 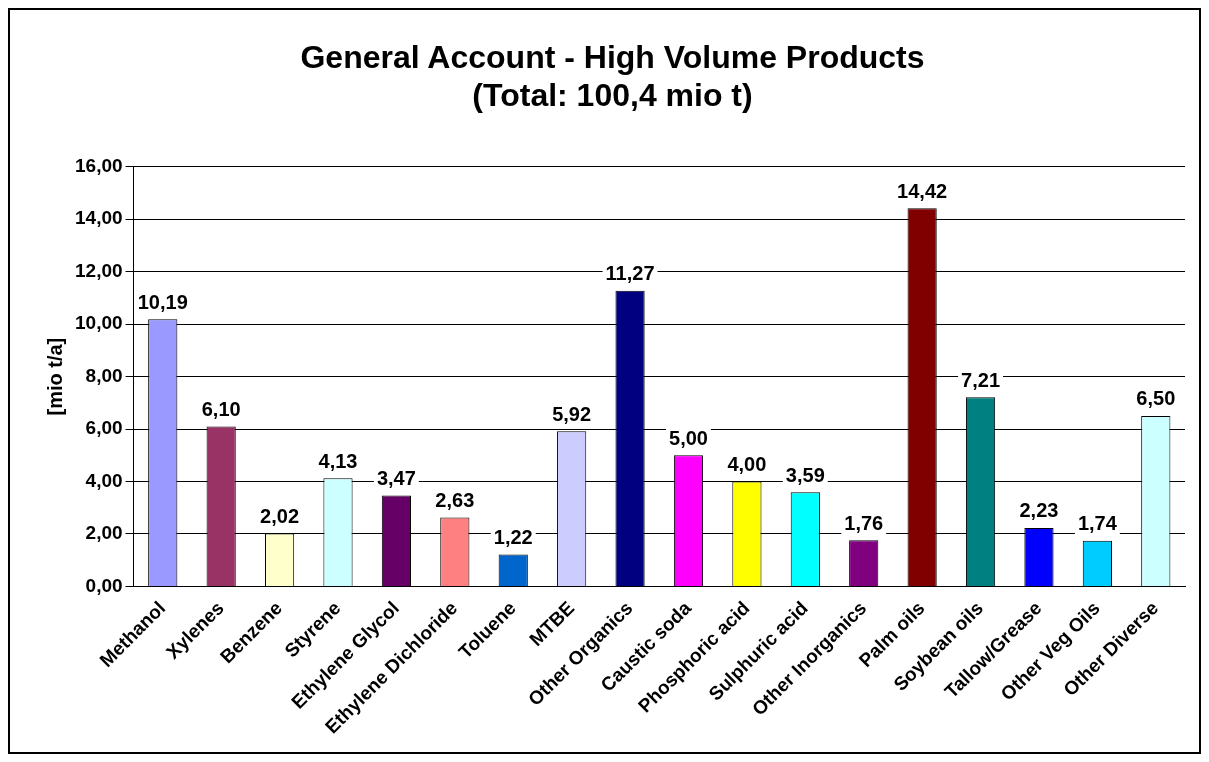 What do you see at coordinates (1156, 398) in the screenshot?
I see `data-label: 6,50` at bounding box center [1156, 398].